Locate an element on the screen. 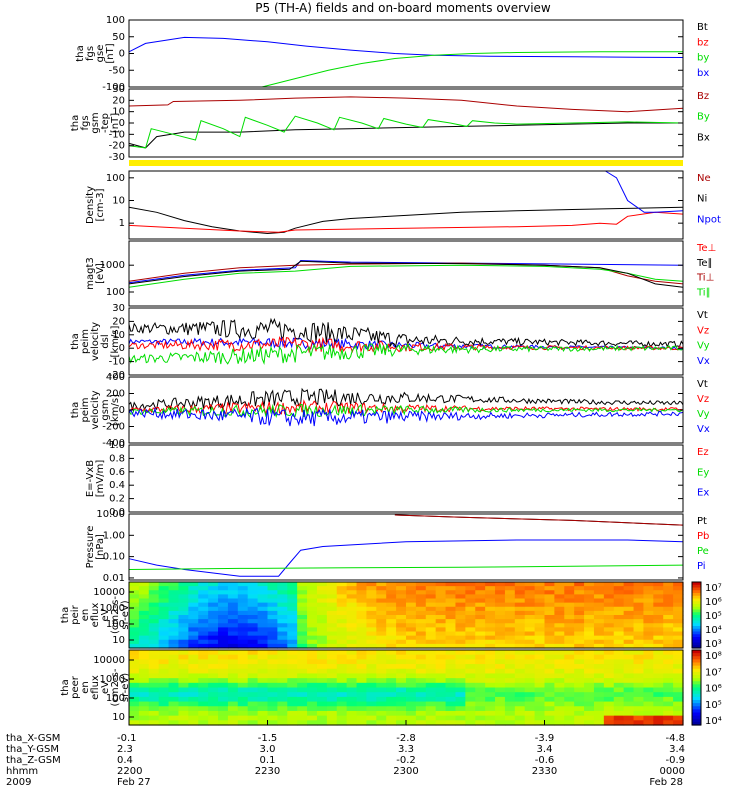  y-tick-label: 1000 is located at coordinates (112, 679).